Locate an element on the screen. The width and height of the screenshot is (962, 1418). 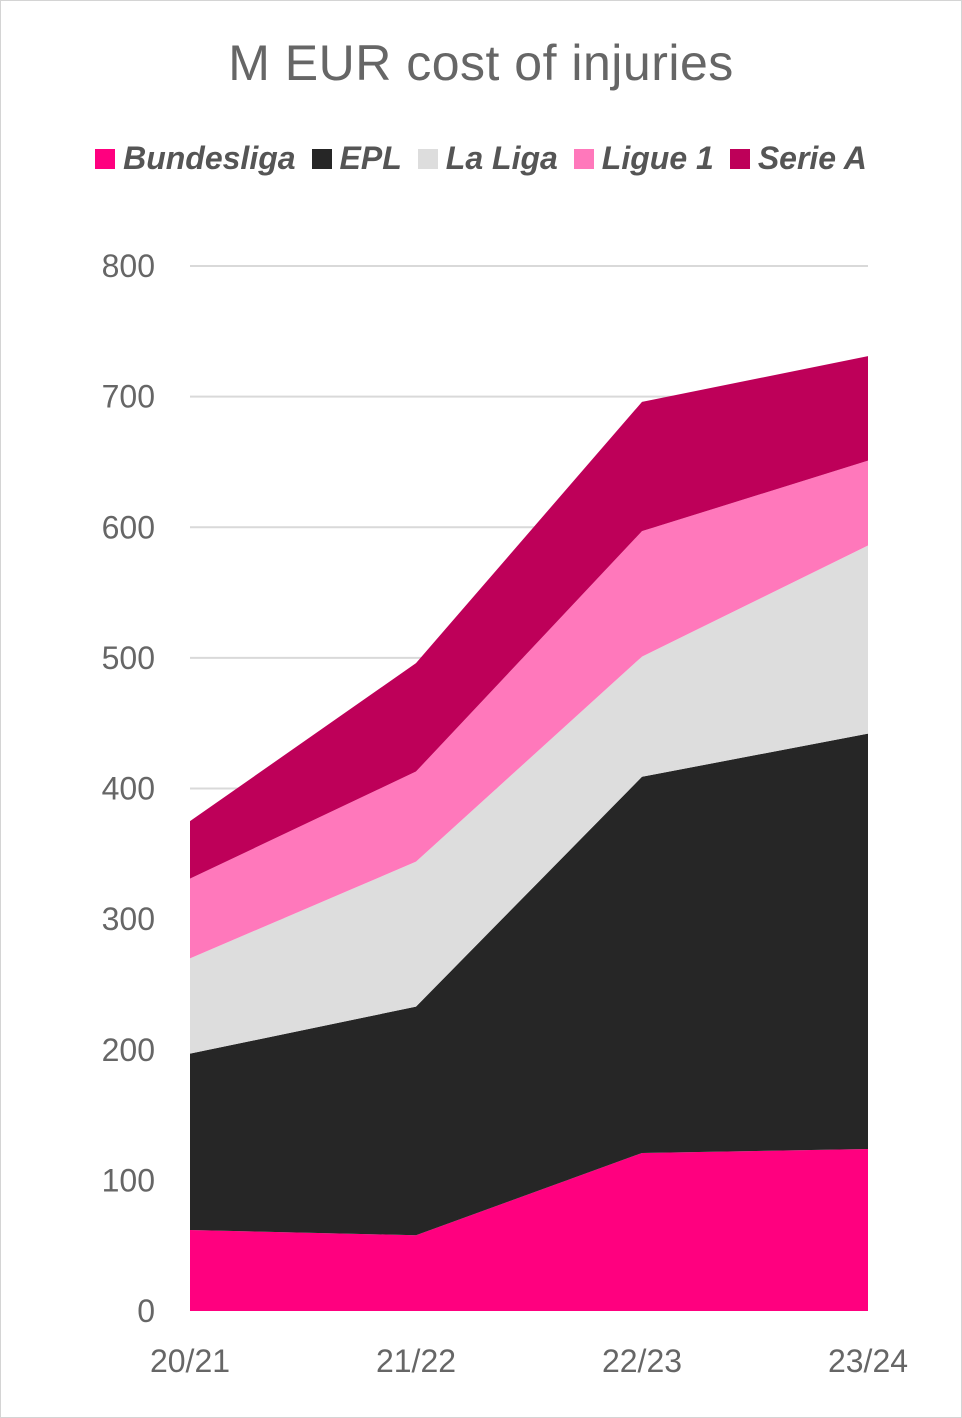
x-axis-ticks: 20/21 21/22 22/23 23/24 is located at coordinates (529, 1361).